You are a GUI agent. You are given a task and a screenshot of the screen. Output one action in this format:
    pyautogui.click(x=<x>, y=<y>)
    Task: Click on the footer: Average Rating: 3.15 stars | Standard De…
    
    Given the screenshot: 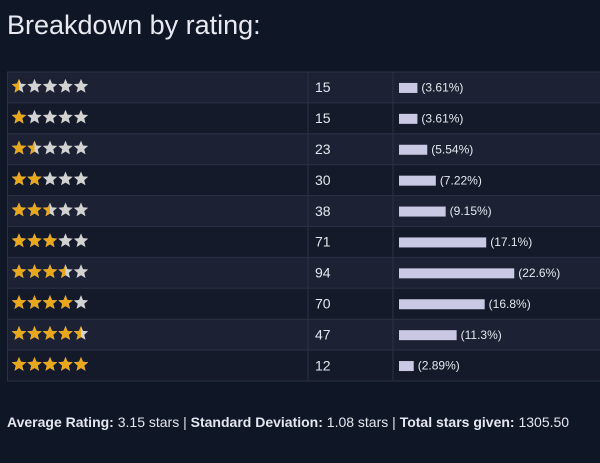 What is the action you would take?
    pyautogui.click(x=288, y=422)
    